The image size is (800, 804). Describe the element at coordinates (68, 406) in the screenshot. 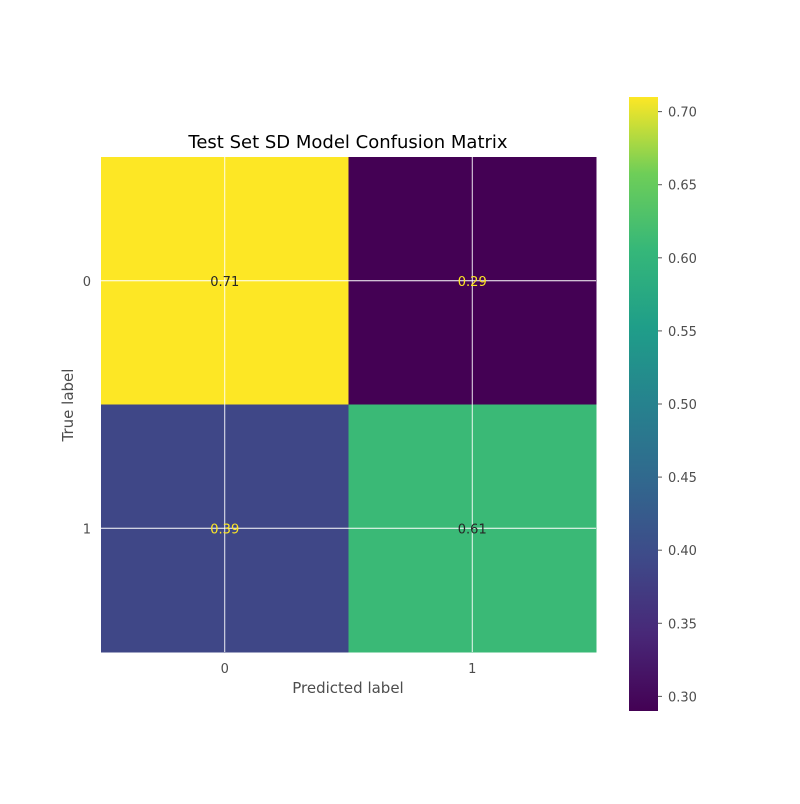

I see `y-axis-label: True label` at that location.